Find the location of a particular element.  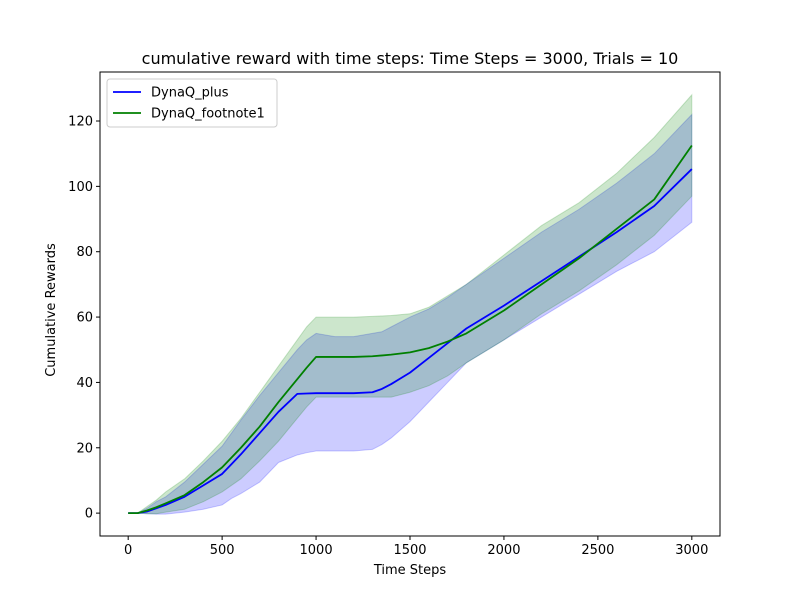

x-tick-label: 500 is located at coordinates (222, 550).